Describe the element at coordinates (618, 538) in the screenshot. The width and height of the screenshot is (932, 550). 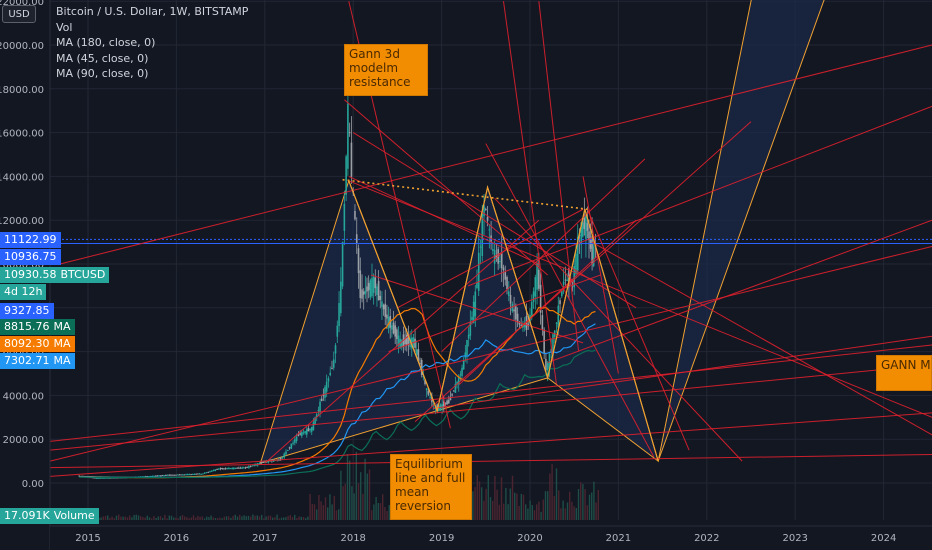
I see `x-tick-label: 2021` at that location.